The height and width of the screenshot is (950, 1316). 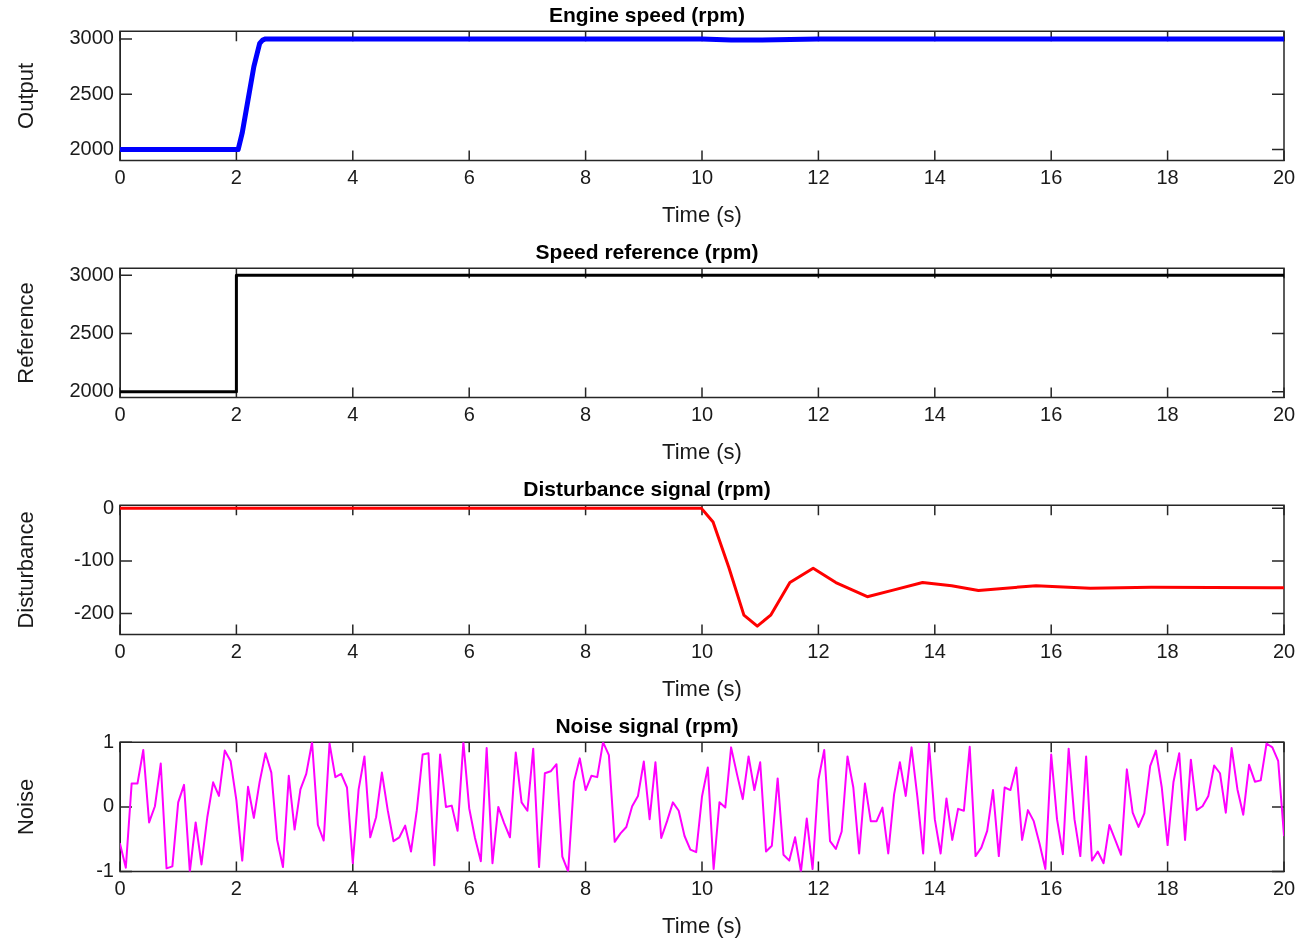 What do you see at coordinates (93, 559) in the screenshot?
I see `y-tick-label: -100` at bounding box center [93, 559].